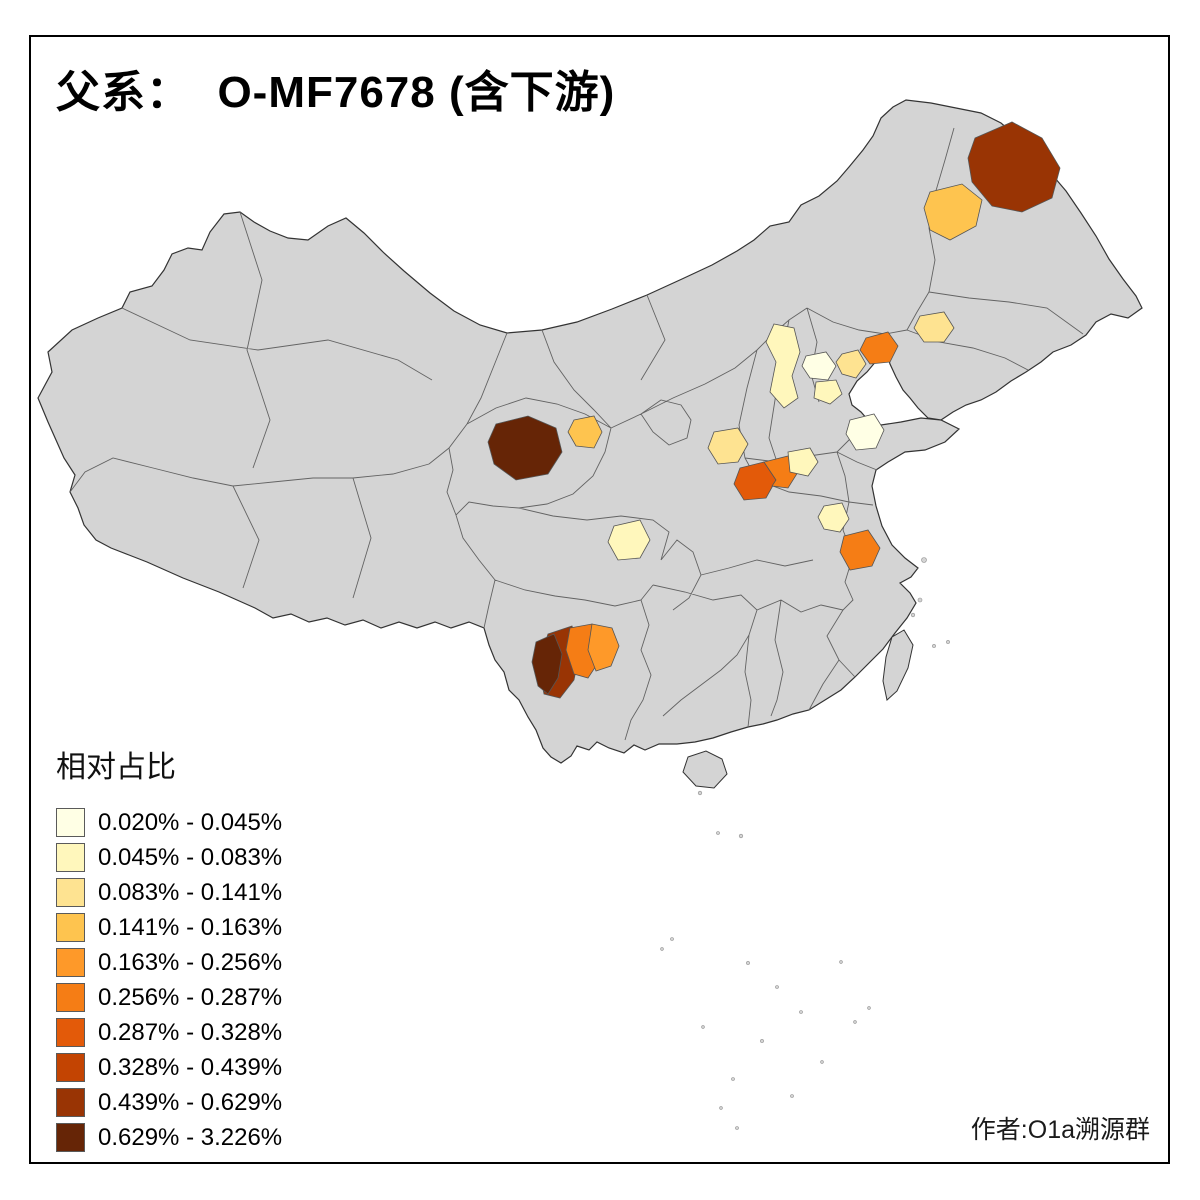 Image resolution: width=1200 pixels, height=1200 pixels. I want to click on legend-label: 0.629% - 3.226%, so click(190, 1137).